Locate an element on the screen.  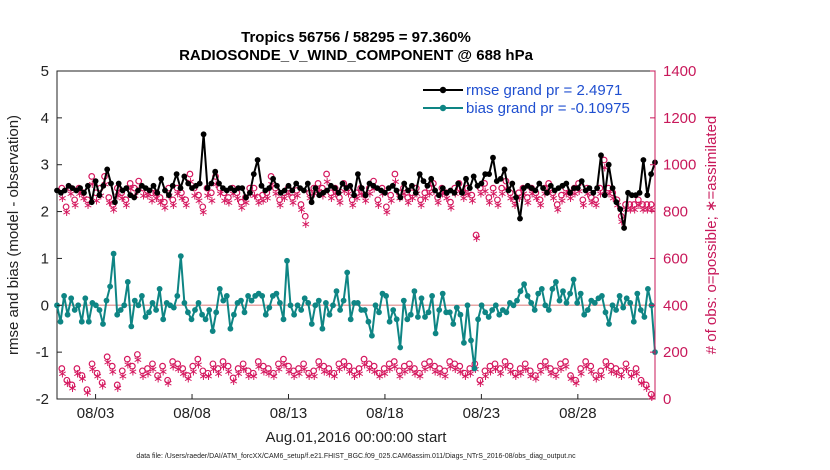
chart-title-line1: Tropics 56756 / 58295 = 97.360% is located at coordinates (356, 37).